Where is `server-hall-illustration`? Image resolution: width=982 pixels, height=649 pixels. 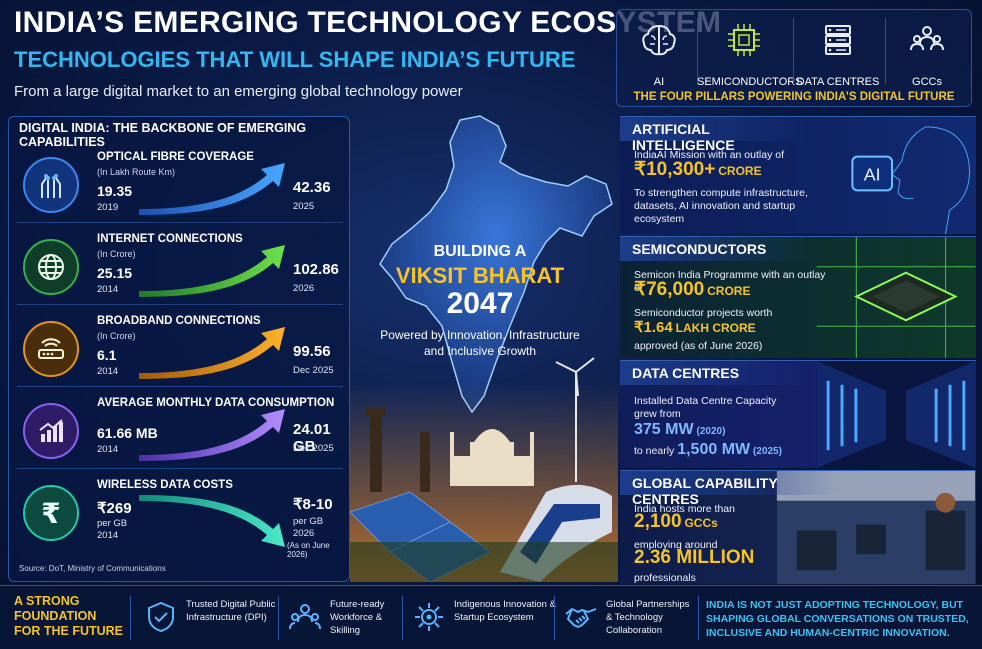
server-hall-illustration is located at coordinates (896, 414).